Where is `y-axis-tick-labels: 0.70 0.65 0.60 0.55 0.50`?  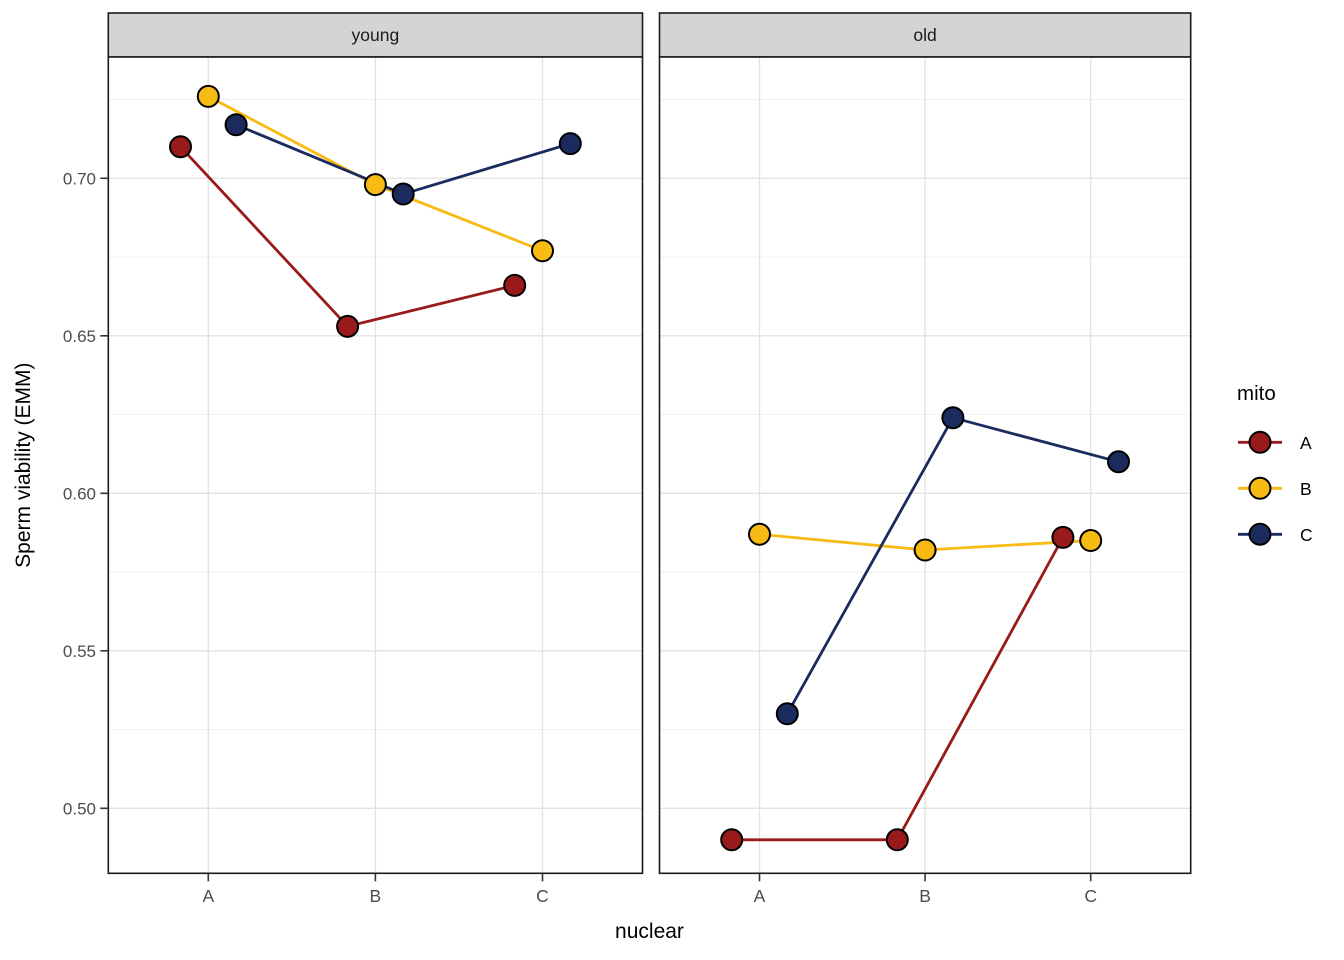
y-axis-tick-labels: 0.70 0.65 0.60 0.55 0.50 is located at coordinates (79, 493).